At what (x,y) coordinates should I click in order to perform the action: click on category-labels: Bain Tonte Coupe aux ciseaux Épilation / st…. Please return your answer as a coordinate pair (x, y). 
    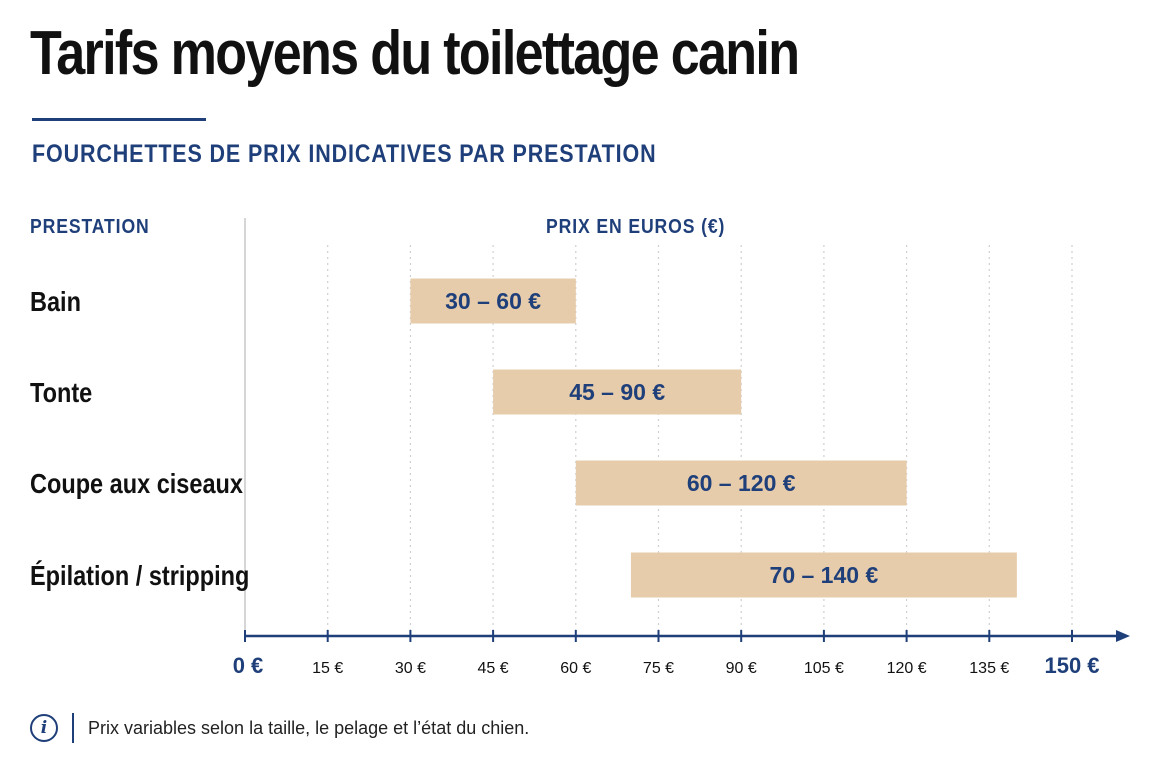
    Looking at the image, I should click on (139, 439).